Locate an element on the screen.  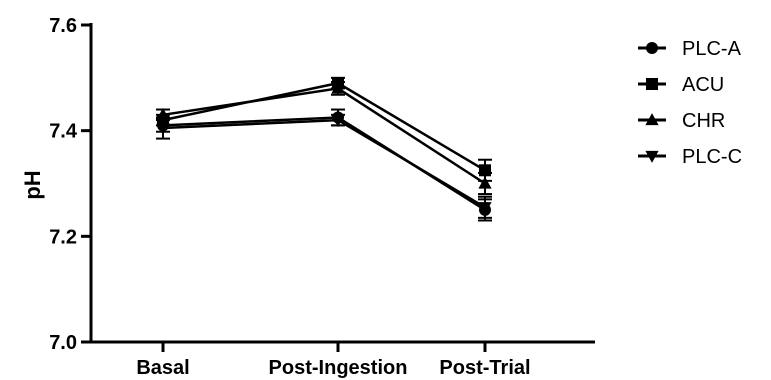
x-tick-label: Basal is located at coordinates (162, 368).